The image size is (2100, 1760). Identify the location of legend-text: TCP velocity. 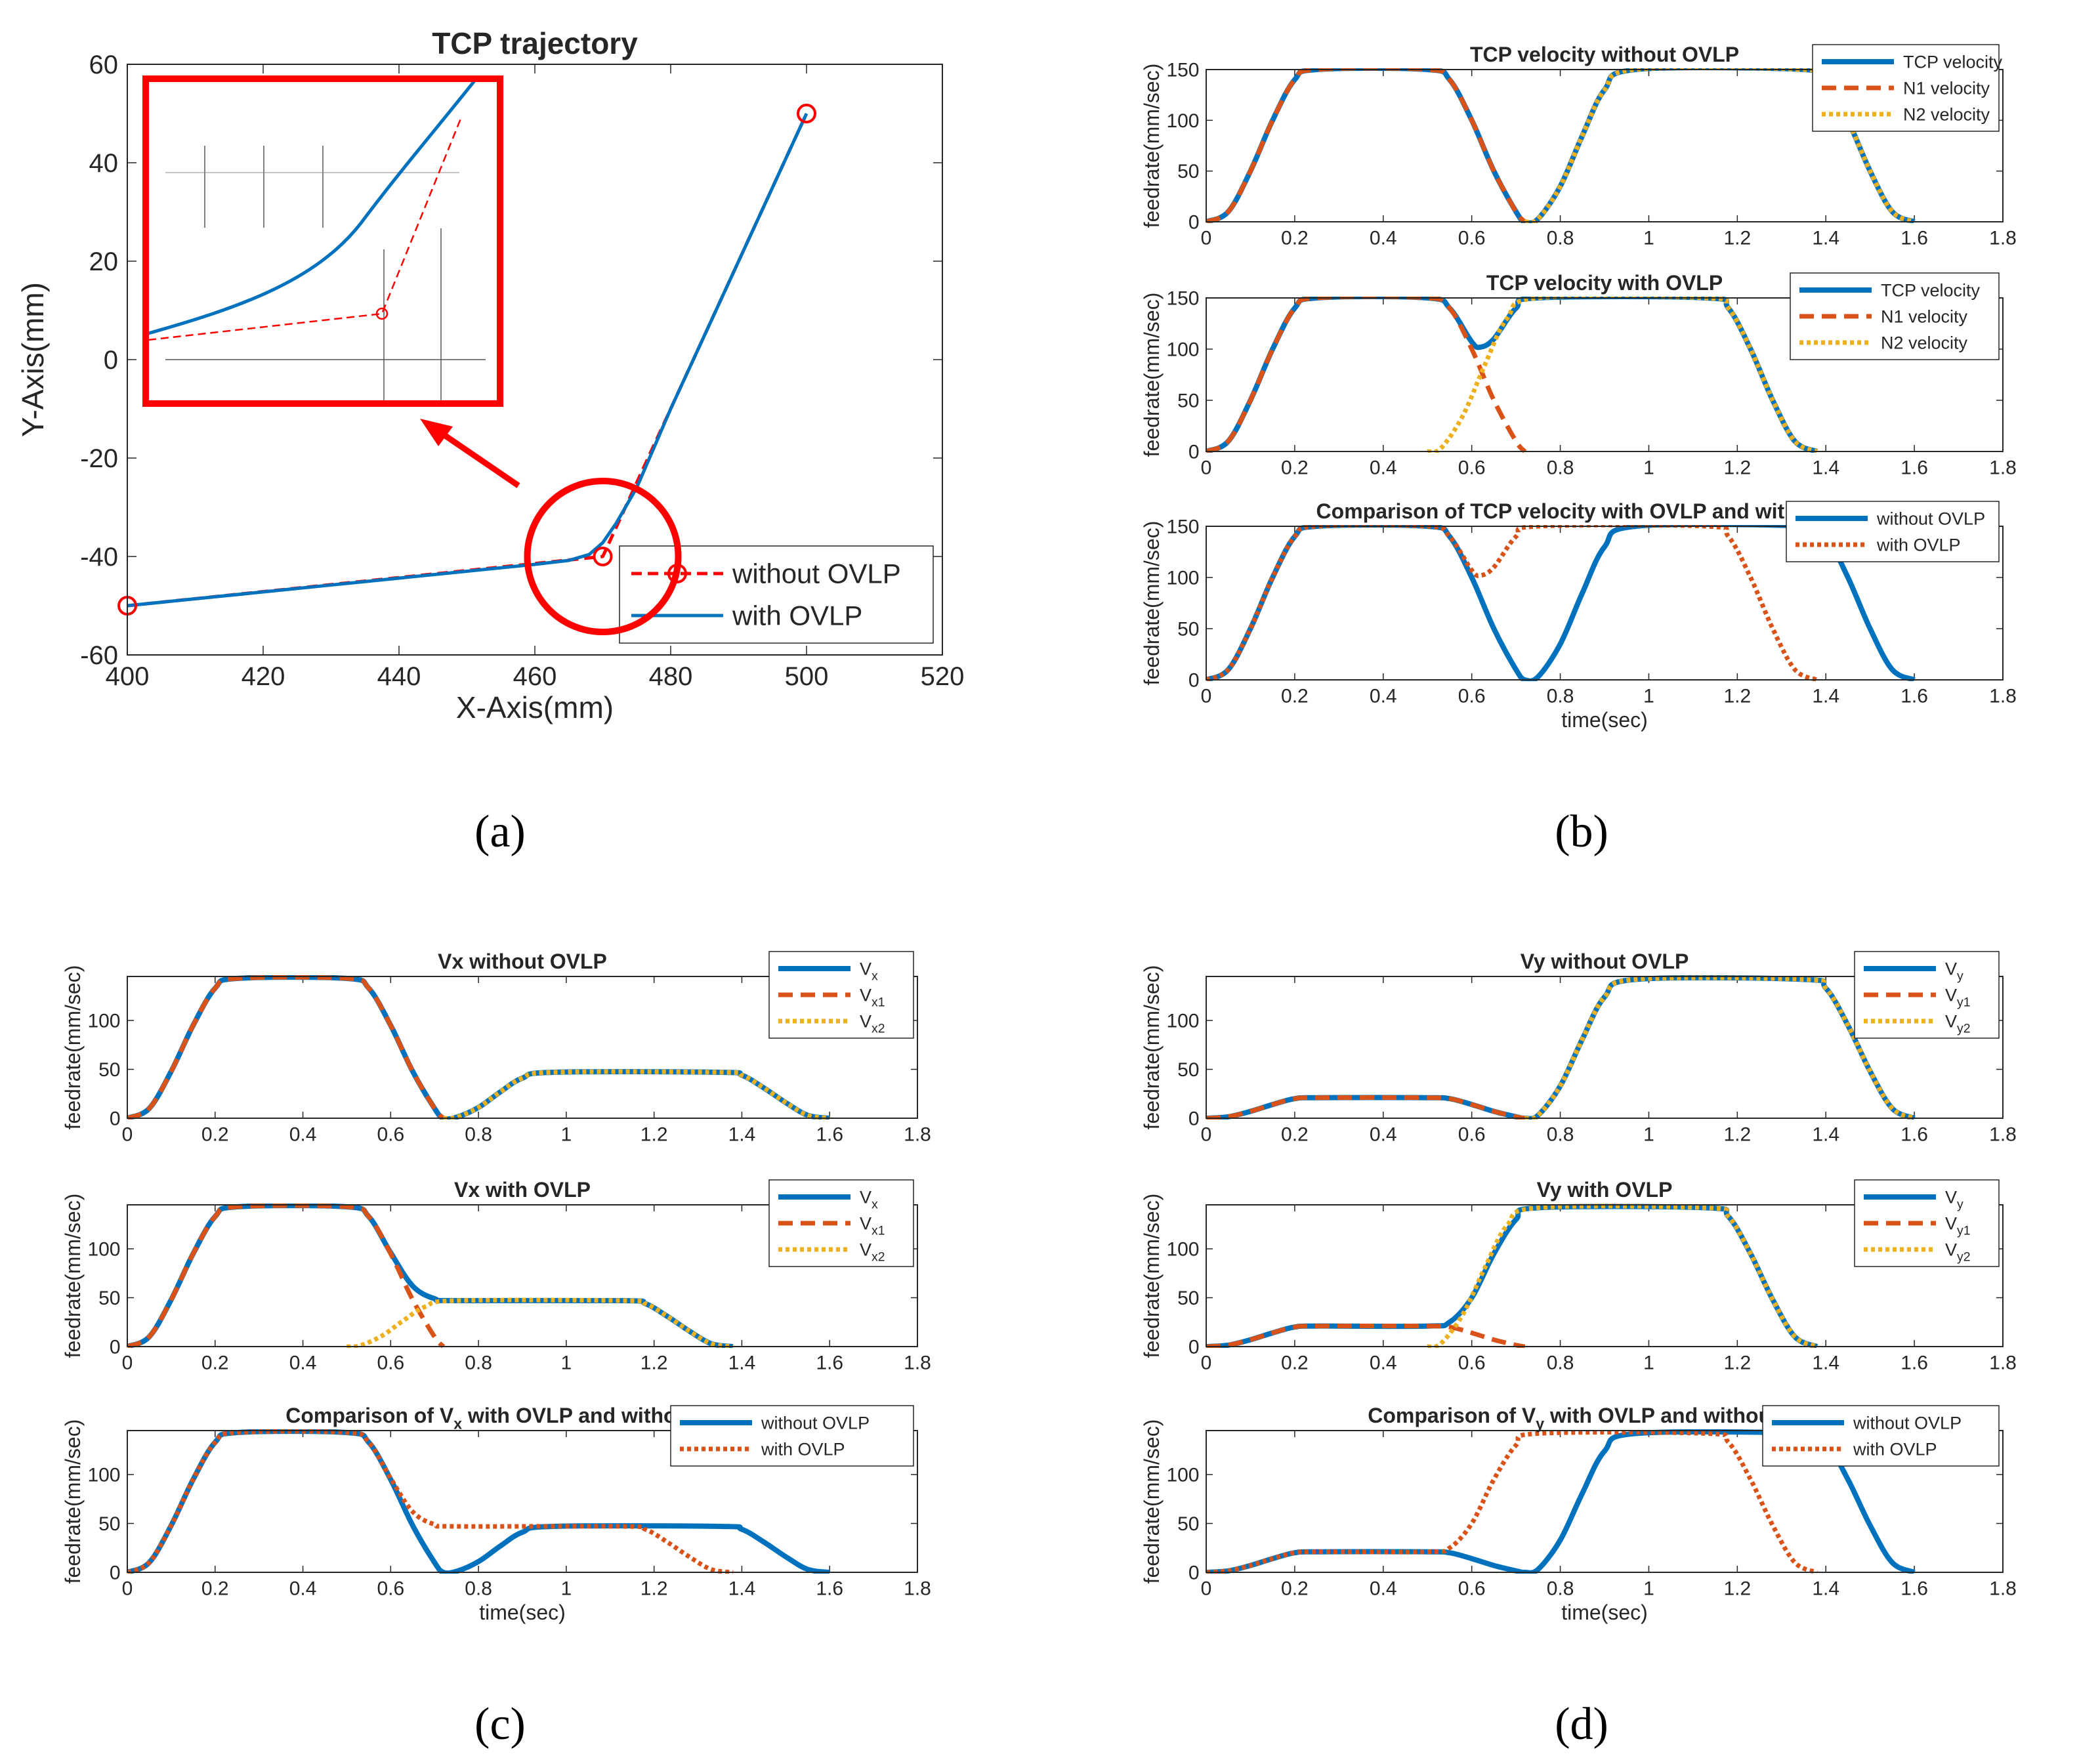
(1953, 62).